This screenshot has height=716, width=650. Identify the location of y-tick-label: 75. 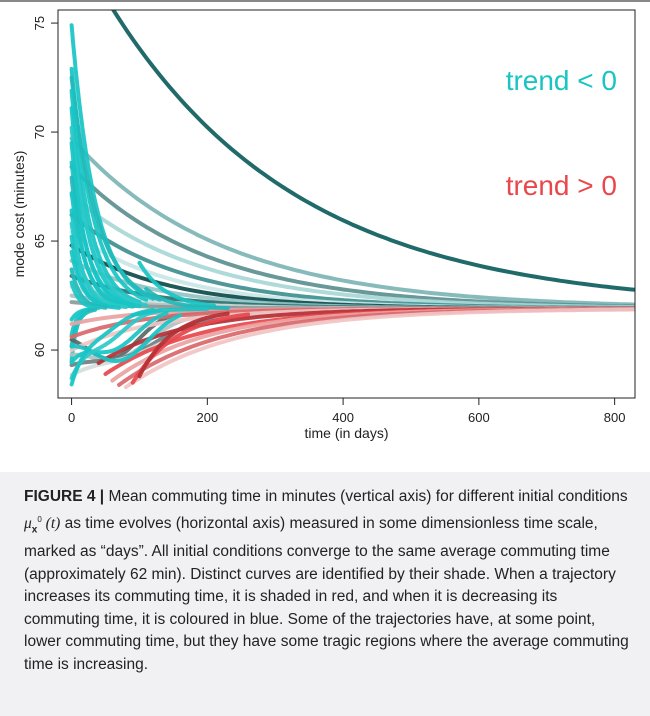
(39, 23).